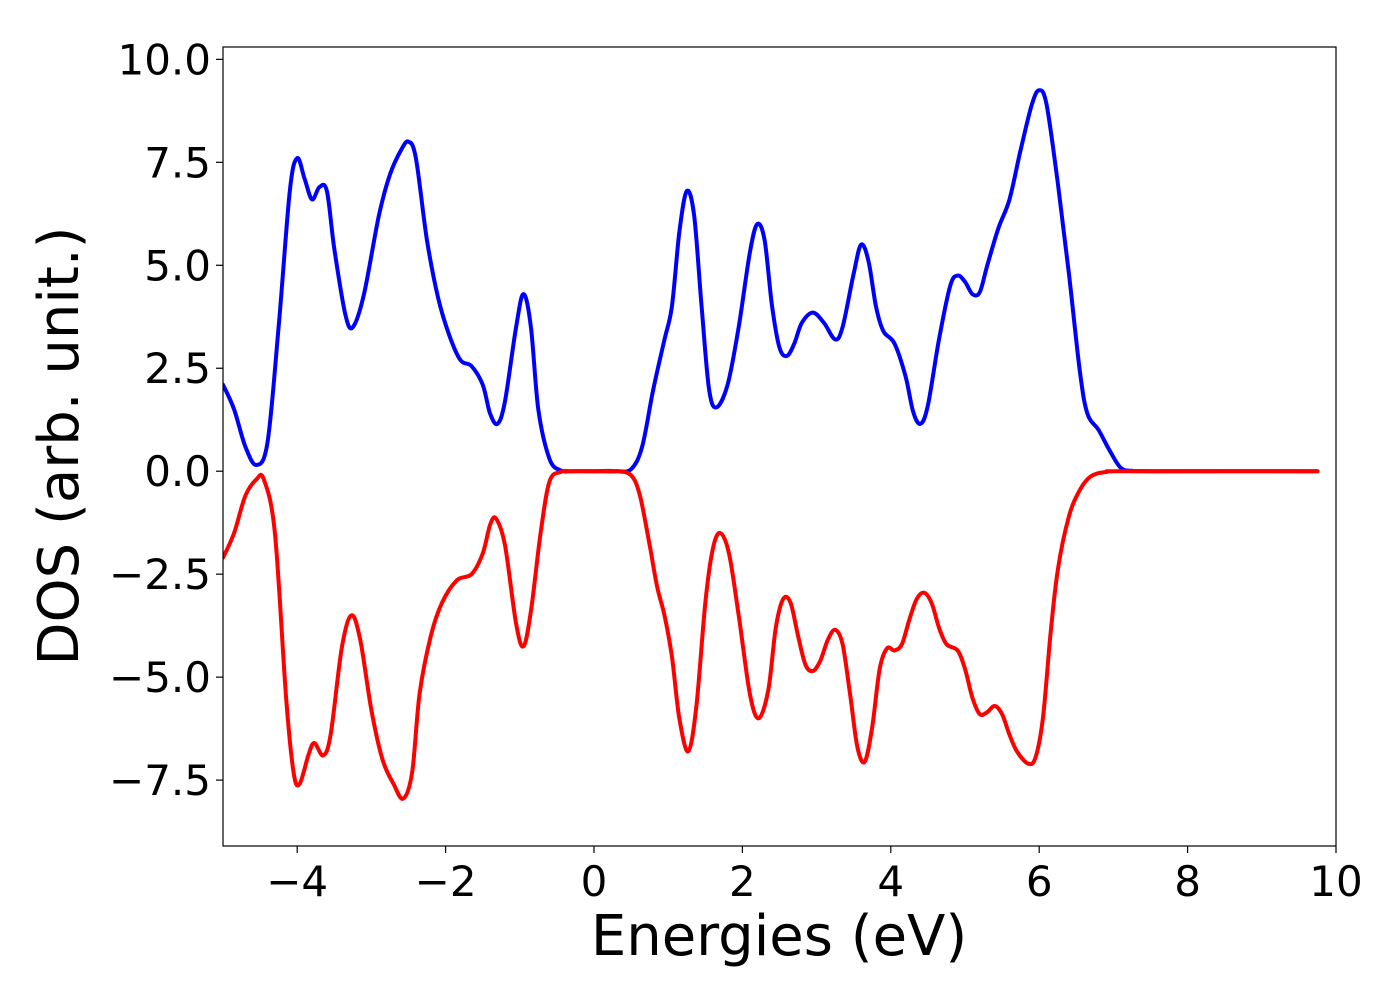 Image resolution: width=1400 pixels, height=1000 pixels. What do you see at coordinates (814, 876) in the screenshot?
I see `x-axis-ticks: −4 −2 0 2 4 6 8 10` at bounding box center [814, 876].